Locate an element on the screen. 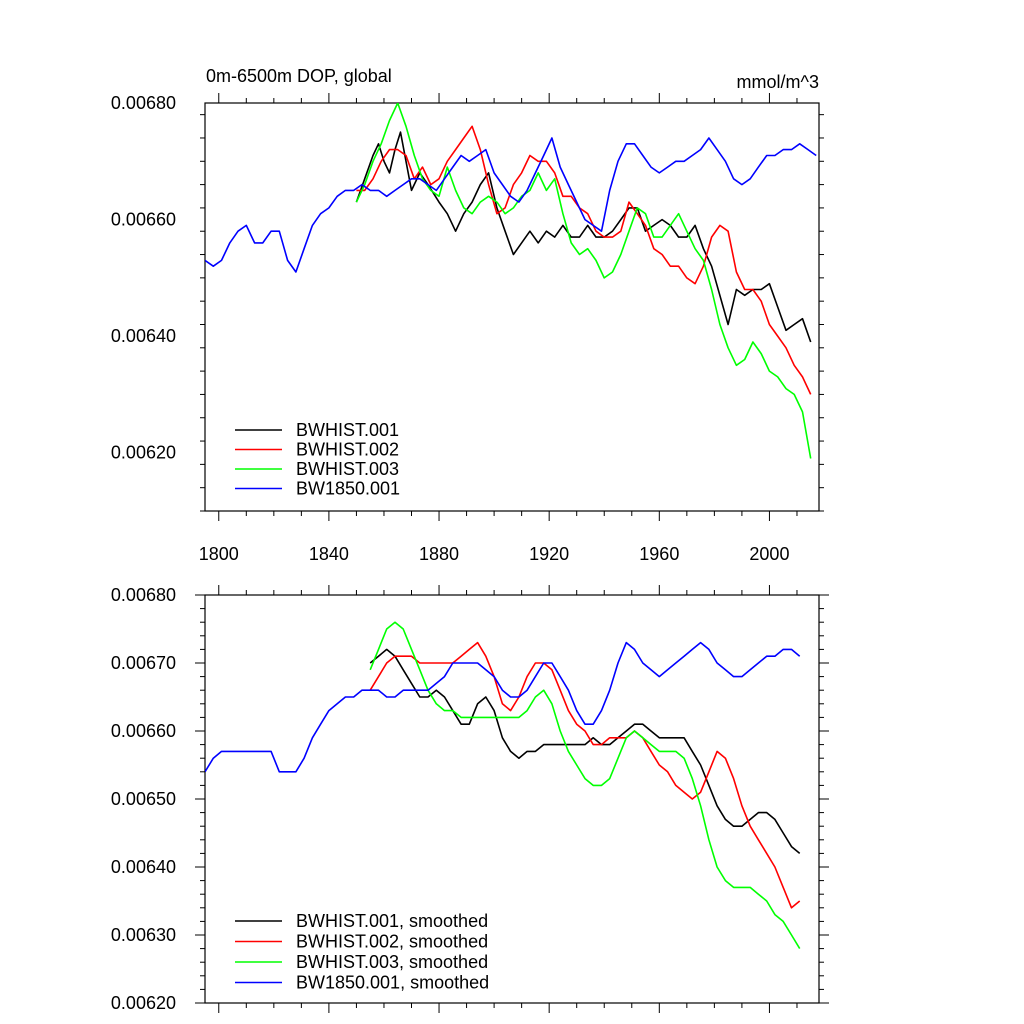  x-tick-label: 1800 is located at coordinates (219, 554).